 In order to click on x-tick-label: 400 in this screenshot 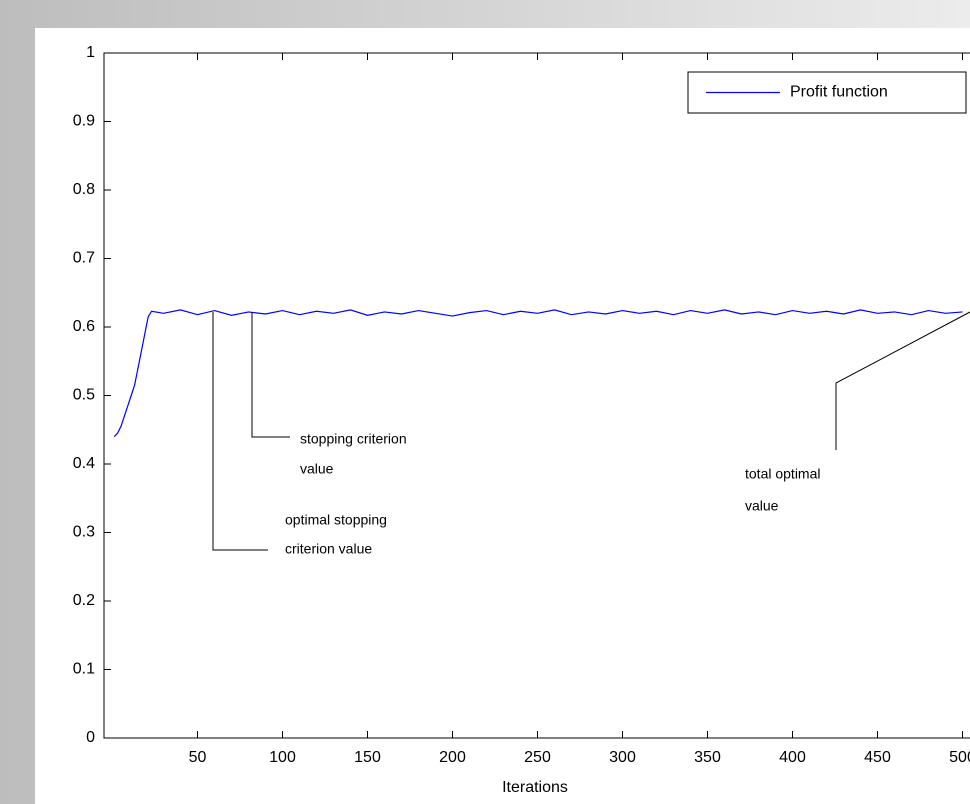, I will do `click(792, 757)`.